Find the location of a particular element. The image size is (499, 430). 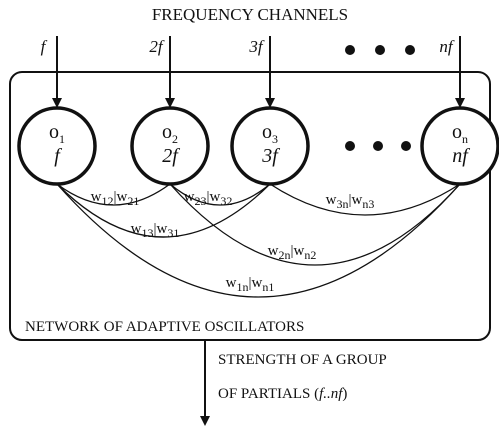

title: FREQUENCY CHANNELS is located at coordinates (250, 14).